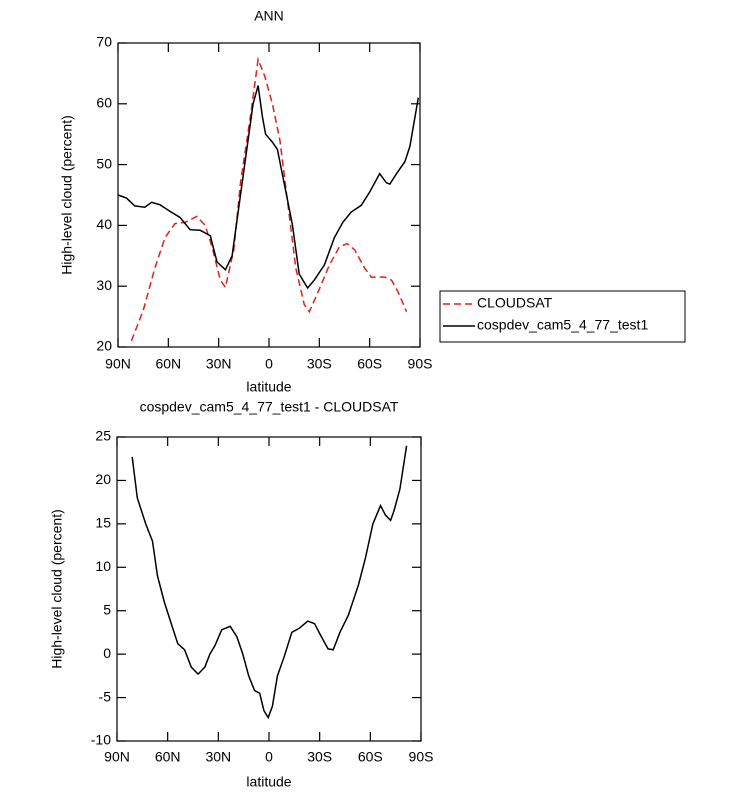 The height and width of the screenshot is (795, 733). I want to click on y-tick-label: -5, so click(105, 696).